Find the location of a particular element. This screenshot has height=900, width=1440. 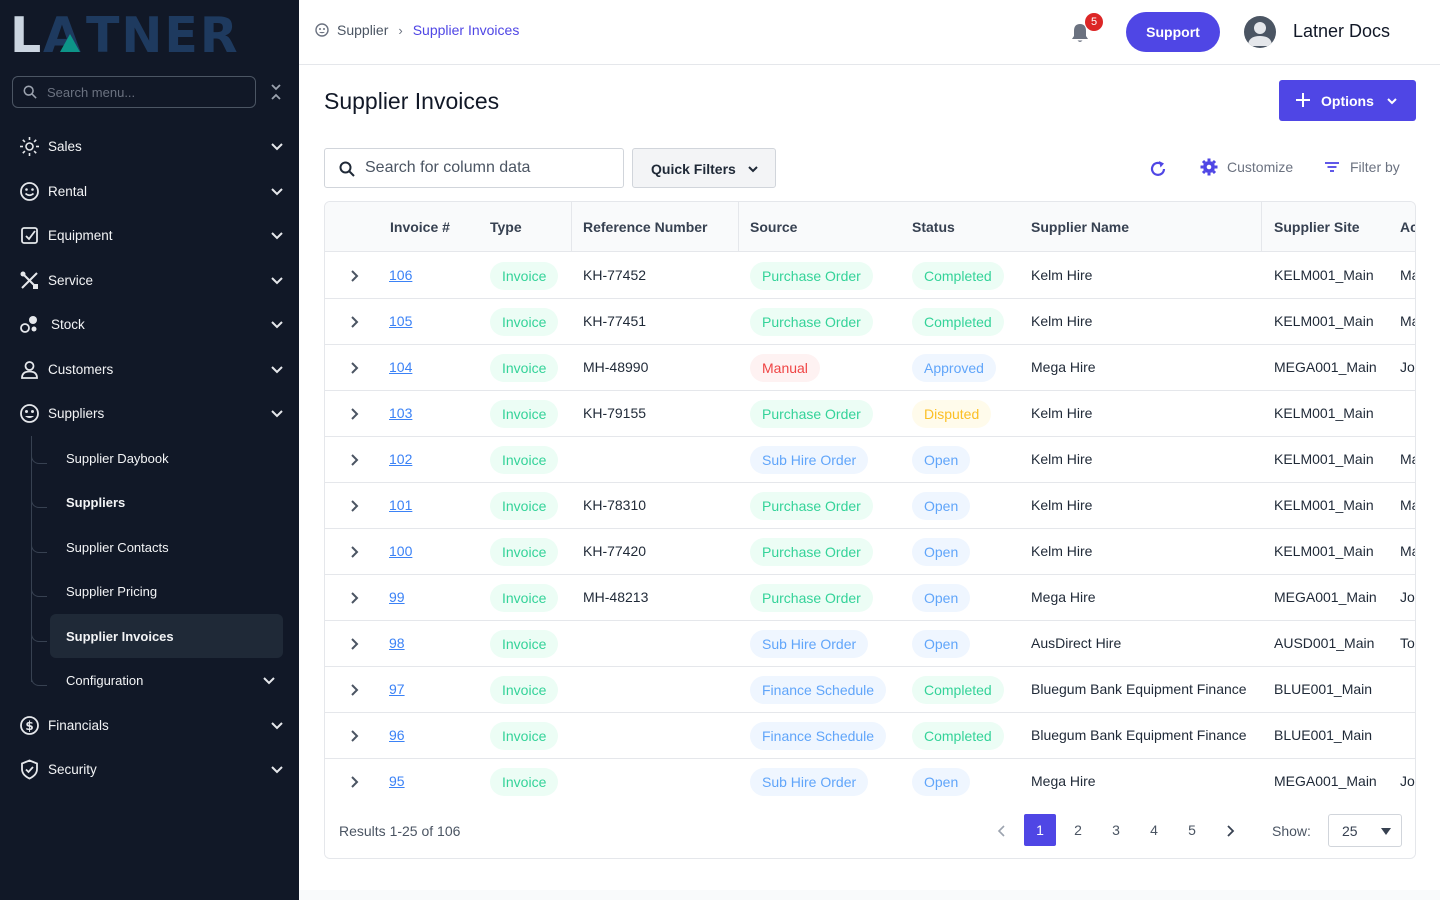

page-button: 2 is located at coordinates (1078, 830).